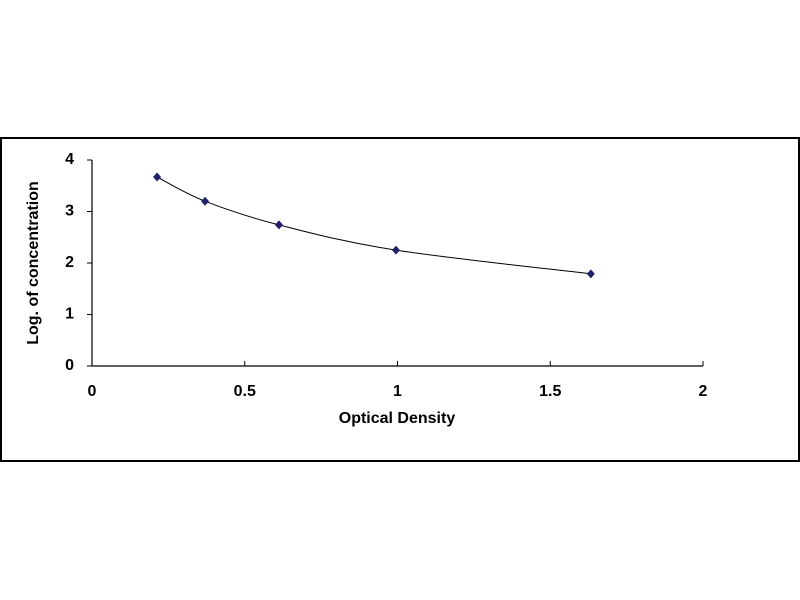  Describe the element at coordinates (397, 418) in the screenshot. I see `x-axis-label: Optical Density` at that location.